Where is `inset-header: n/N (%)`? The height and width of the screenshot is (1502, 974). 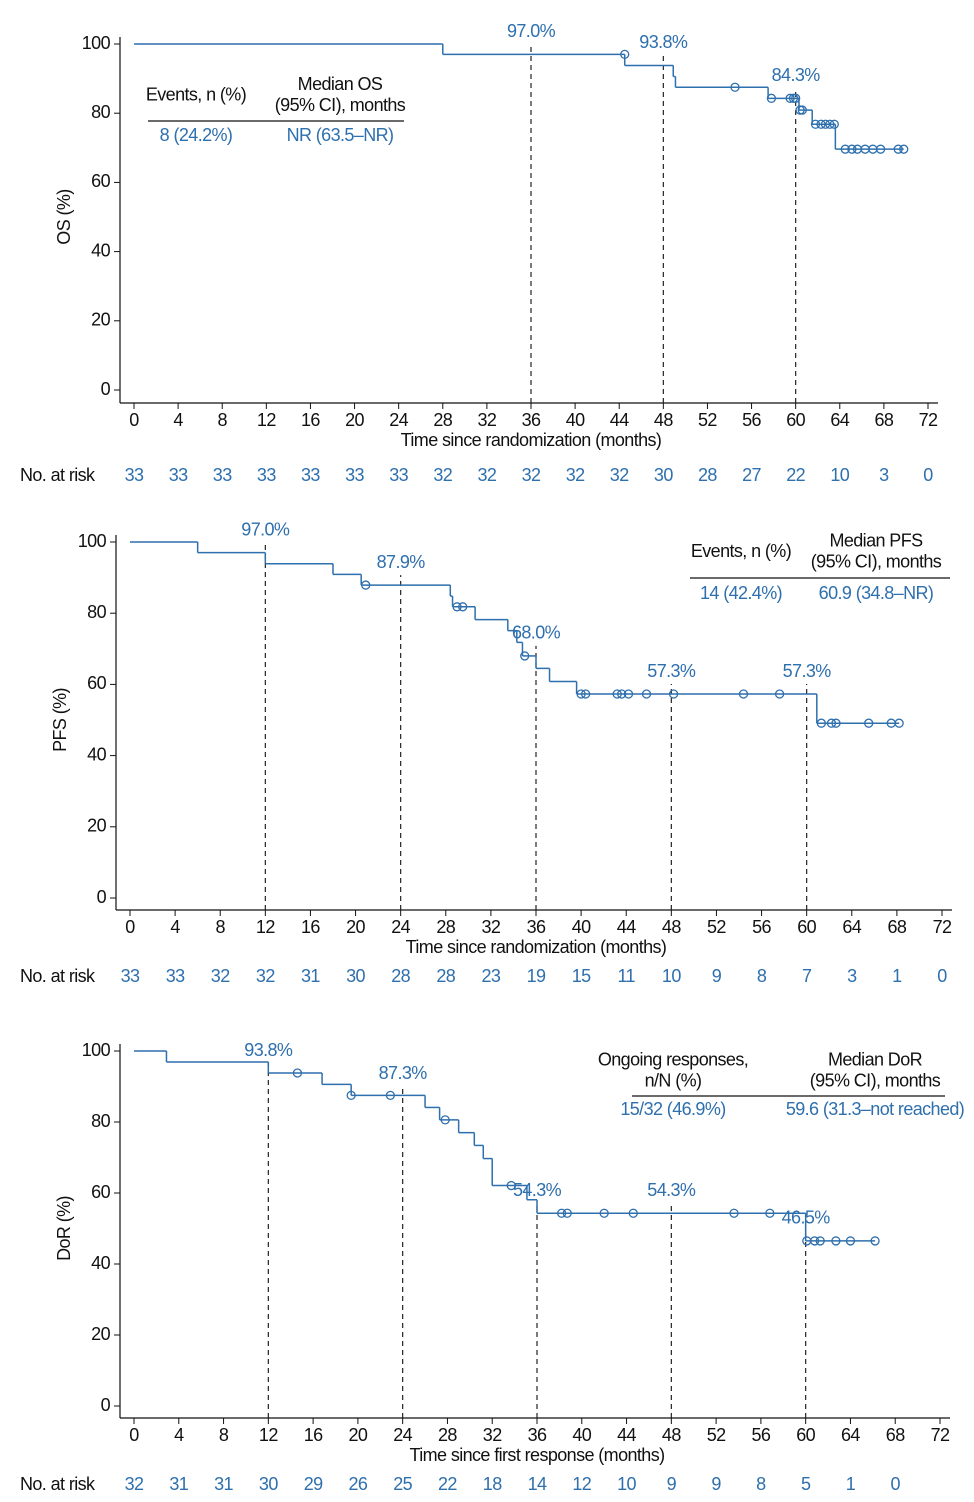
inset-header: n/N (%) is located at coordinates (673, 1080).